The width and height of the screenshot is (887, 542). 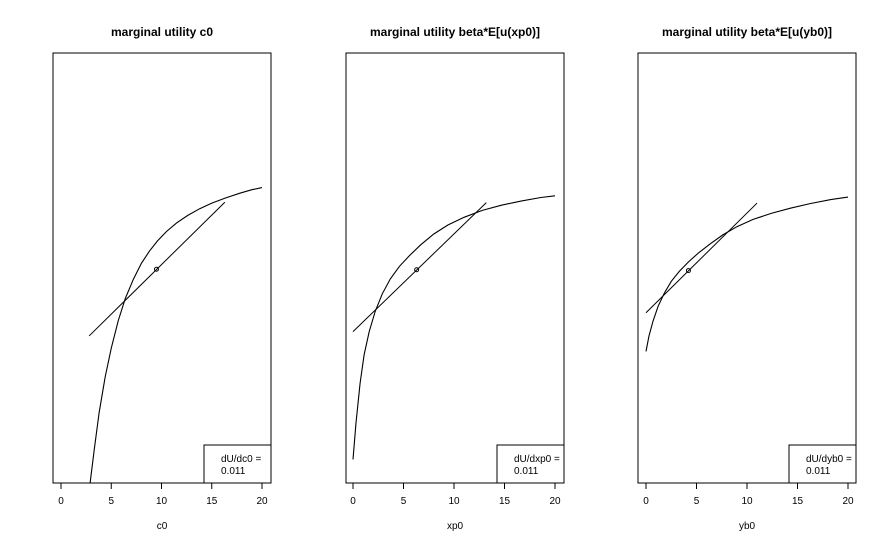 What do you see at coordinates (455, 32) in the screenshot?
I see `chart-title: marginal utility beta*E[u(xp0)]` at bounding box center [455, 32].